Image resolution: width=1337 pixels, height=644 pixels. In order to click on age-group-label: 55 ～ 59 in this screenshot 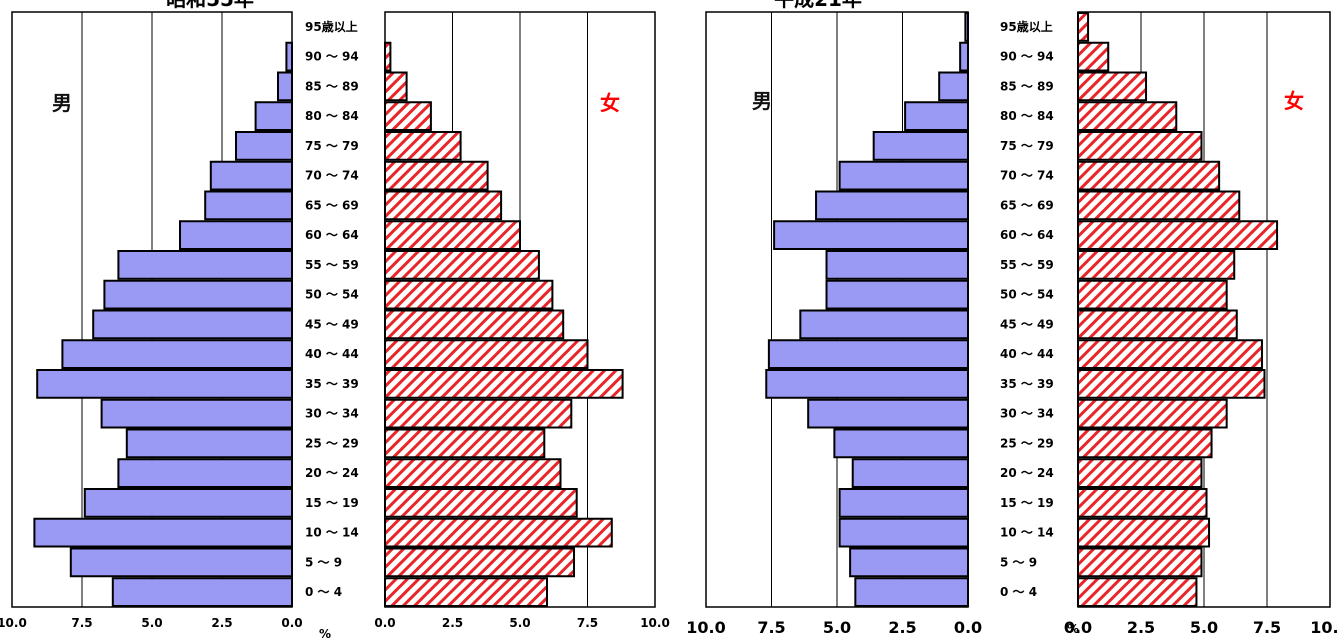, I will do `click(1027, 265)`.